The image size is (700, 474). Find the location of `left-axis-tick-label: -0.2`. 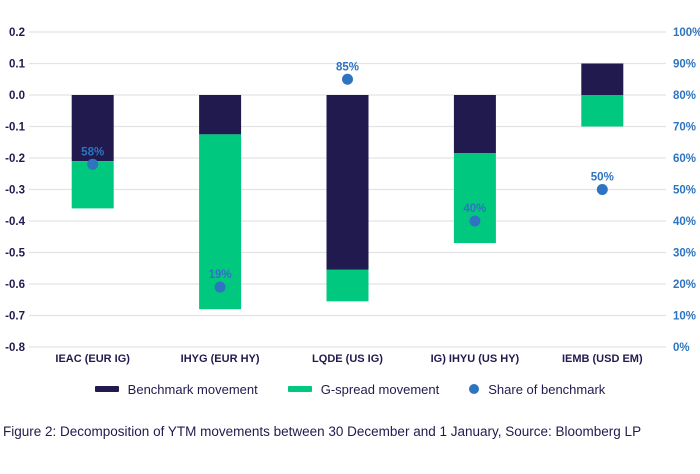

left-axis-tick-label: -0.2 is located at coordinates (15, 159).